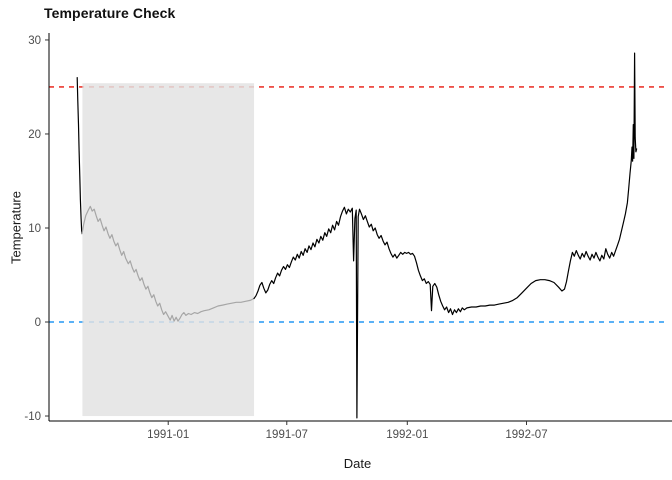 Image resolution: width=672 pixels, height=480 pixels. Describe the element at coordinates (34, 229) in the screenshot. I see `y-tick-label: 10` at that location.